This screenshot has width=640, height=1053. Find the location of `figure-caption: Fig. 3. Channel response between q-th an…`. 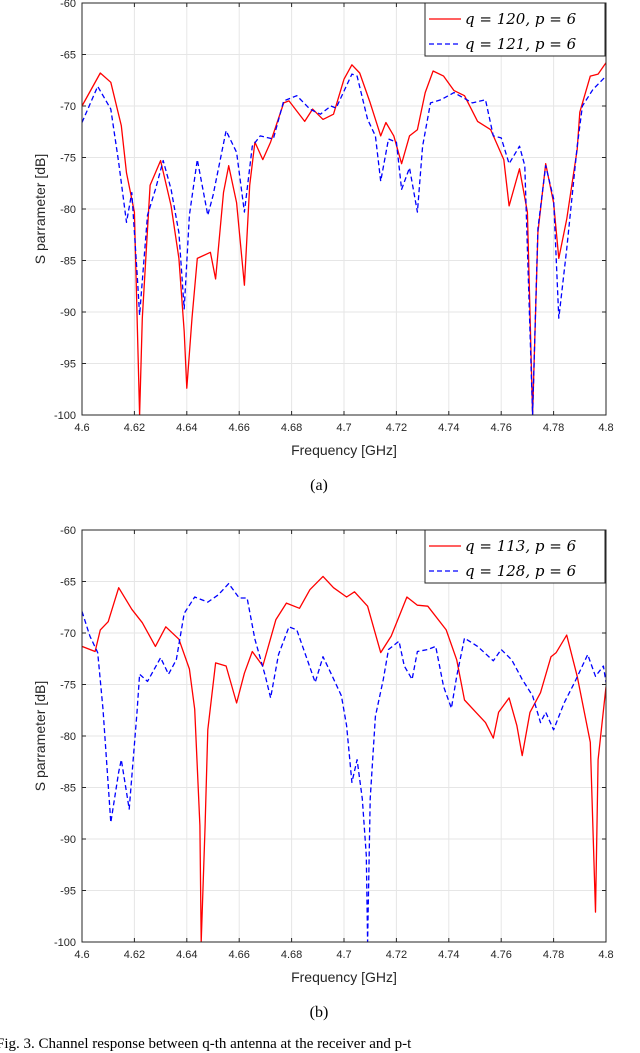

figure-caption: Fig. 3. Channel response between q-th an… is located at coordinates (206, 1044).